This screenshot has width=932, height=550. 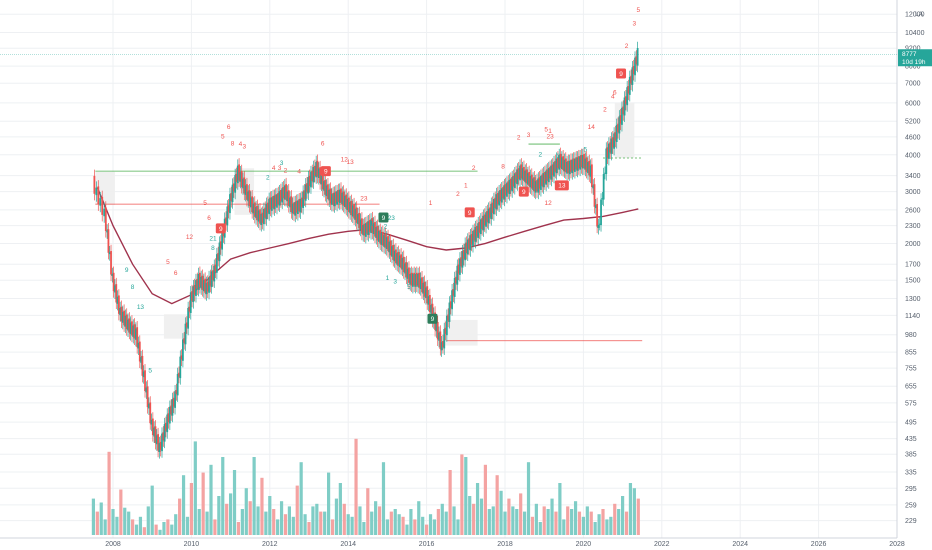 What do you see at coordinates (127, 270) in the screenshot?
I see `td-count-label: 9` at bounding box center [127, 270].